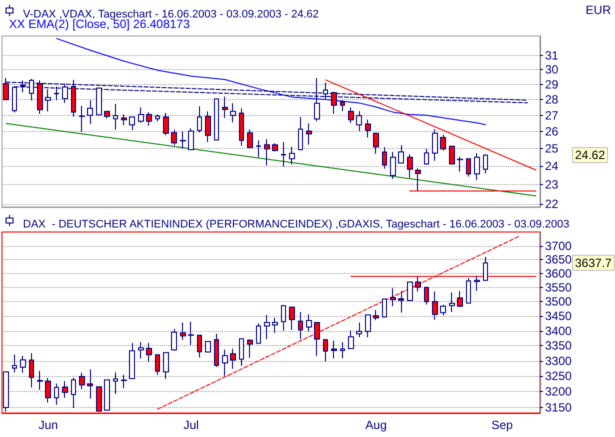 Image resolution: width=615 pixels, height=437 pixels. I want to click on text: 3637.7, so click(593, 263).